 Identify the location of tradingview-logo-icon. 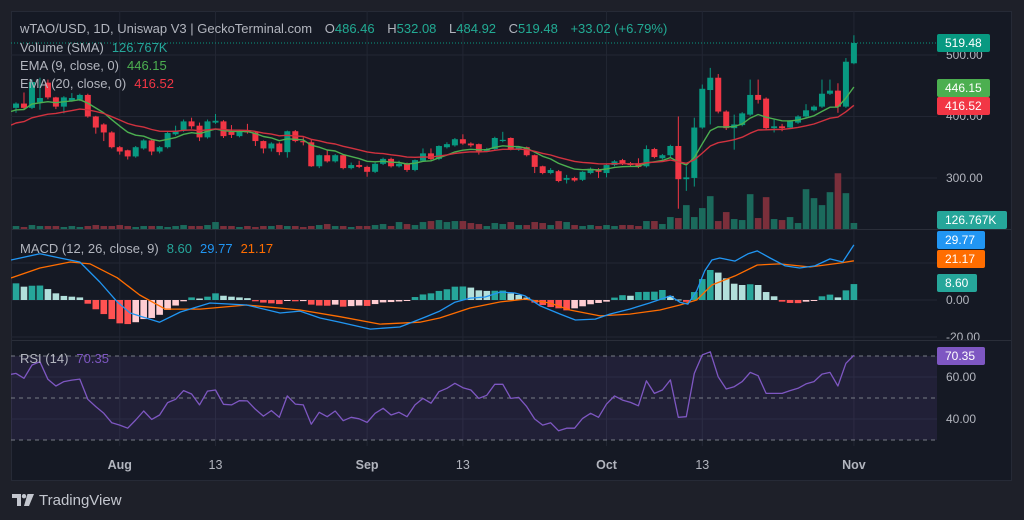
(23, 500).